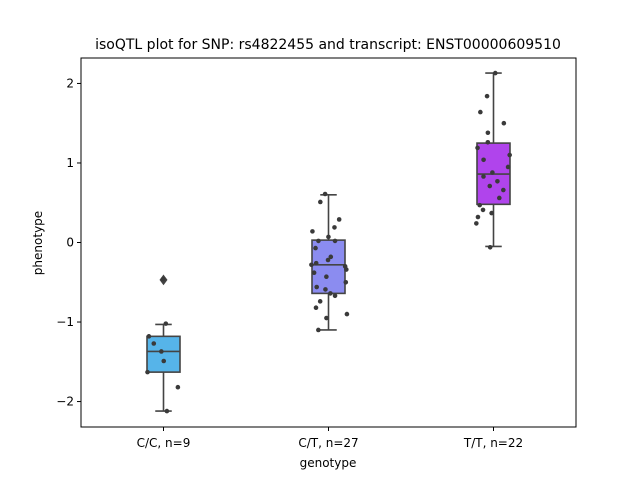 This screenshot has width=640, height=480. I want to click on y-tick-label: 2, so click(70, 83).